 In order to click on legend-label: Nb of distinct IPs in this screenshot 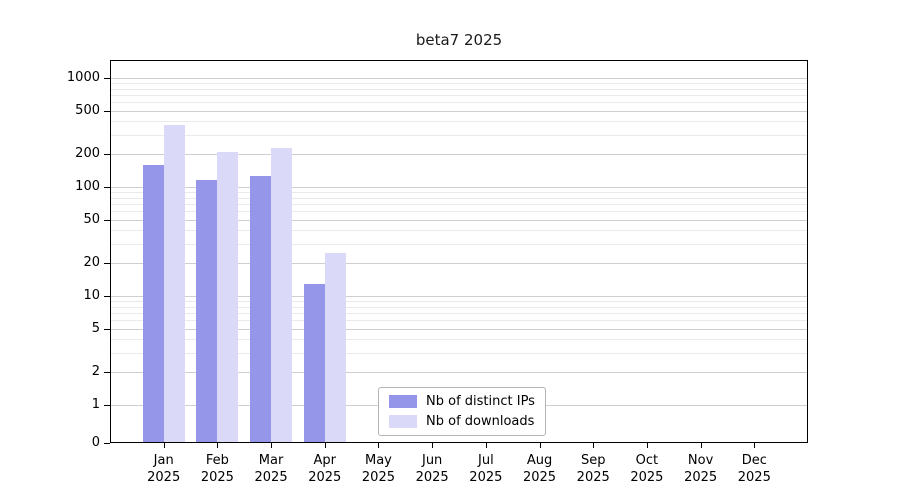, I will do `click(480, 401)`.